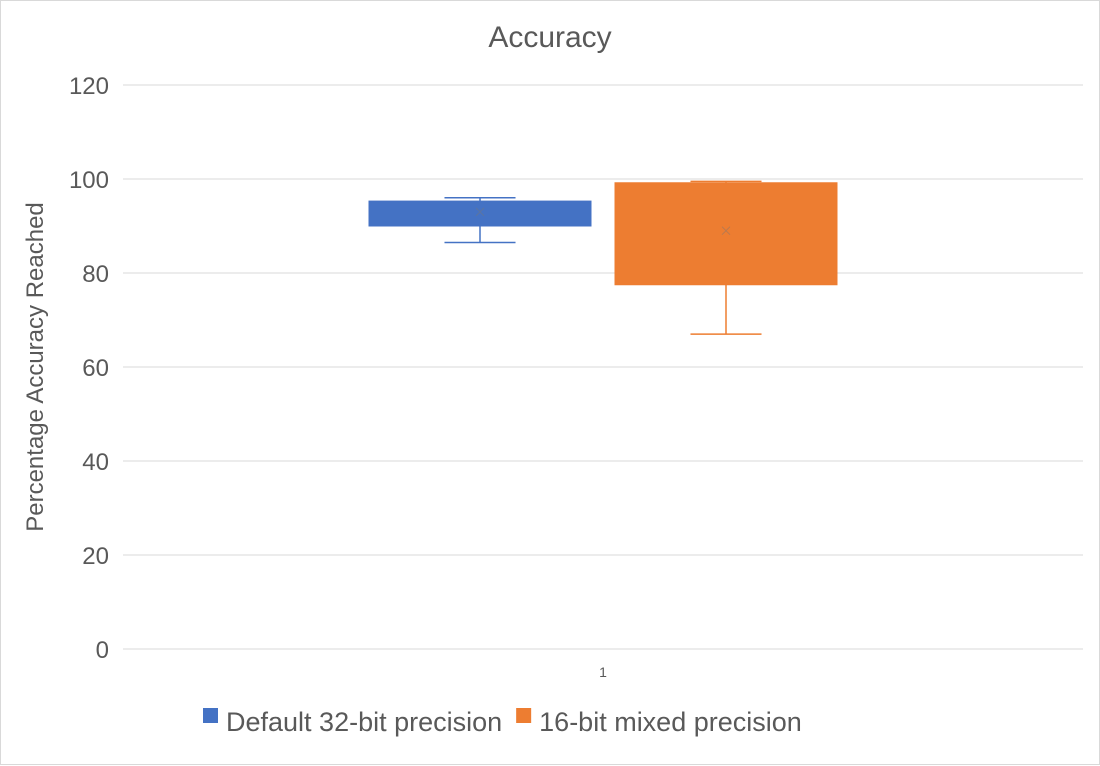 The image size is (1100, 766). What do you see at coordinates (95, 556) in the screenshot?
I see `y-tick-label: 20` at bounding box center [95, 556].